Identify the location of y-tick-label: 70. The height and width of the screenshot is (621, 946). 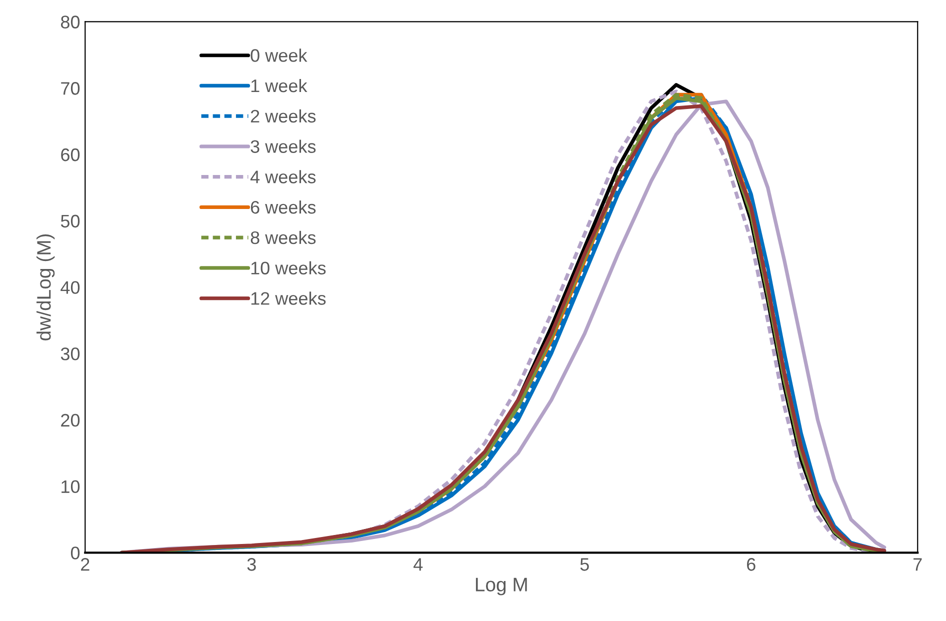
(70, 88).